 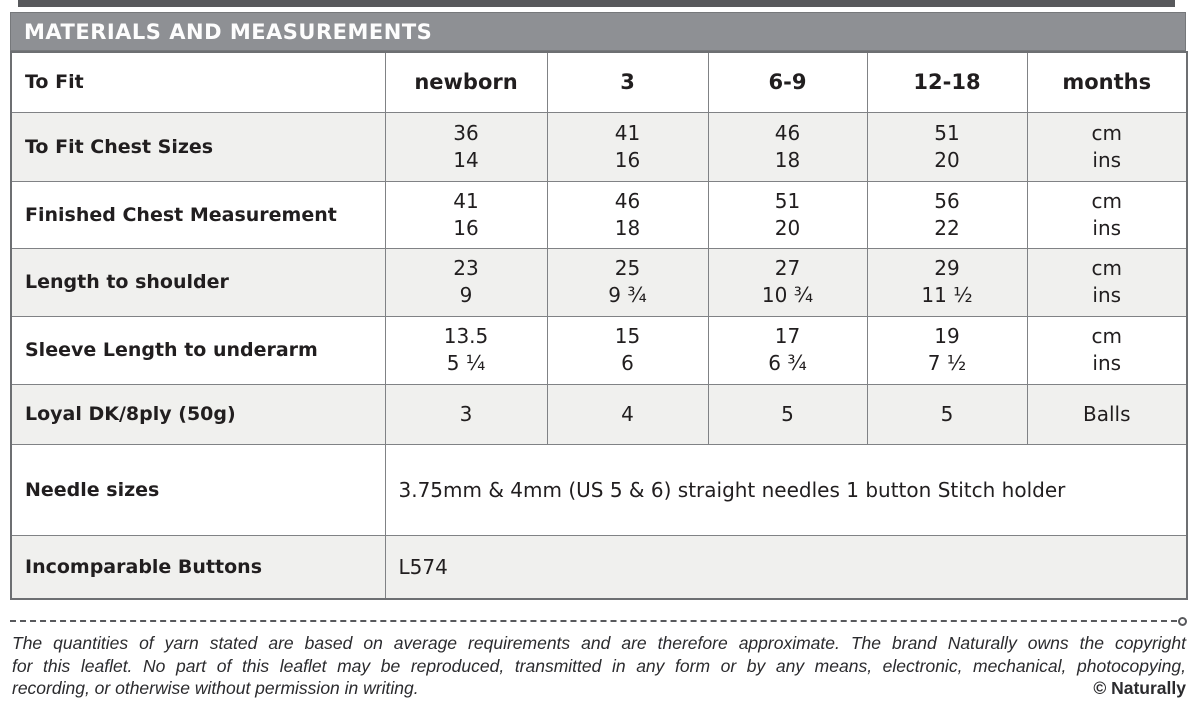 I want to click on row-label: Sleeve Length to underarm, so click(x=198, y=350).